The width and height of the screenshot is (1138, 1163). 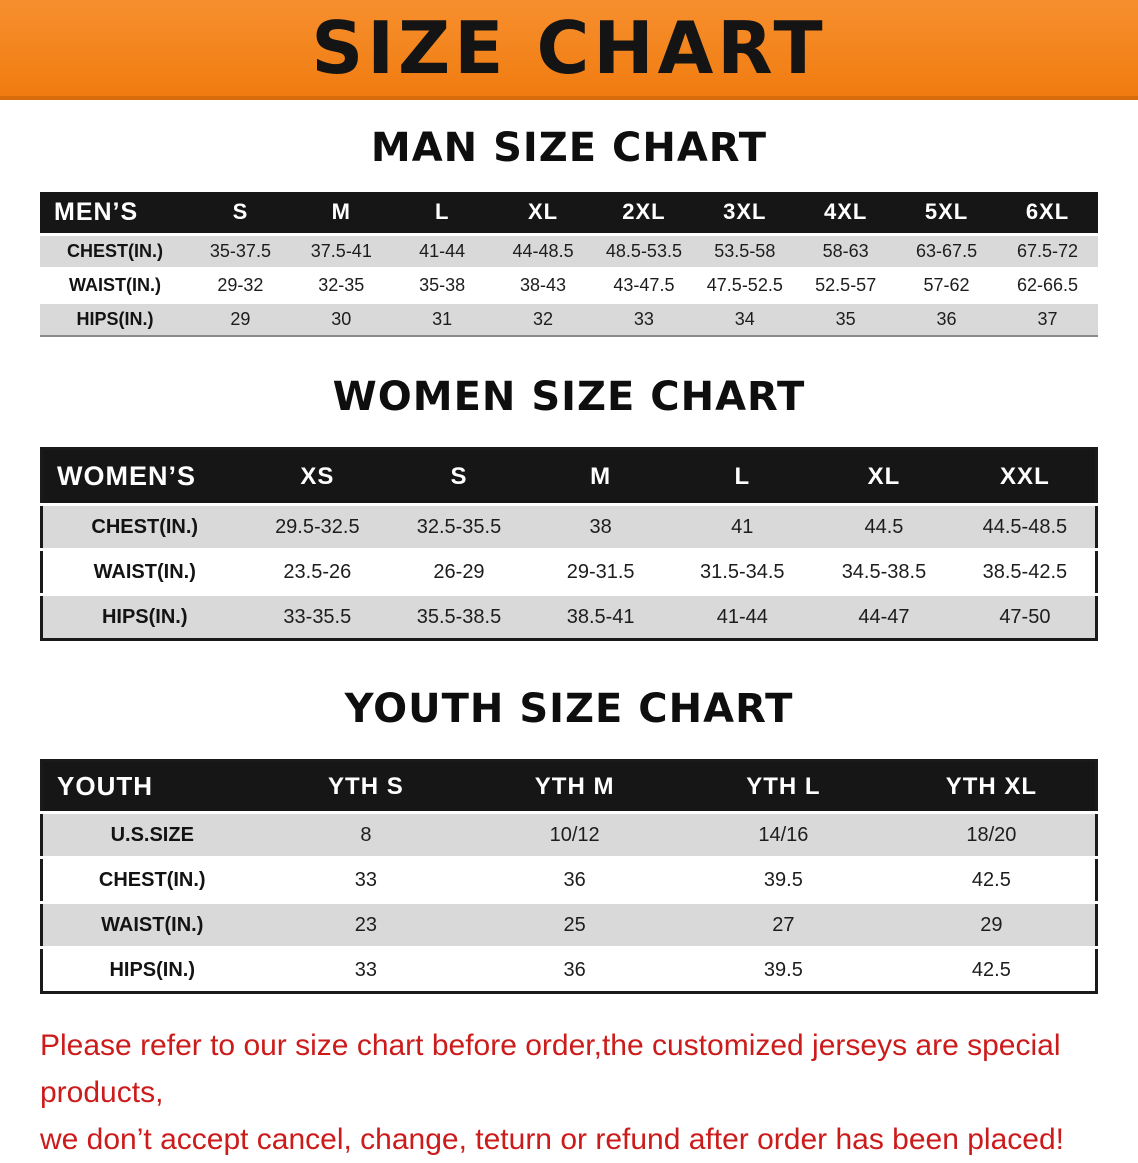 I want to click on value-cell: 29-32, so click(x=240, y=284).